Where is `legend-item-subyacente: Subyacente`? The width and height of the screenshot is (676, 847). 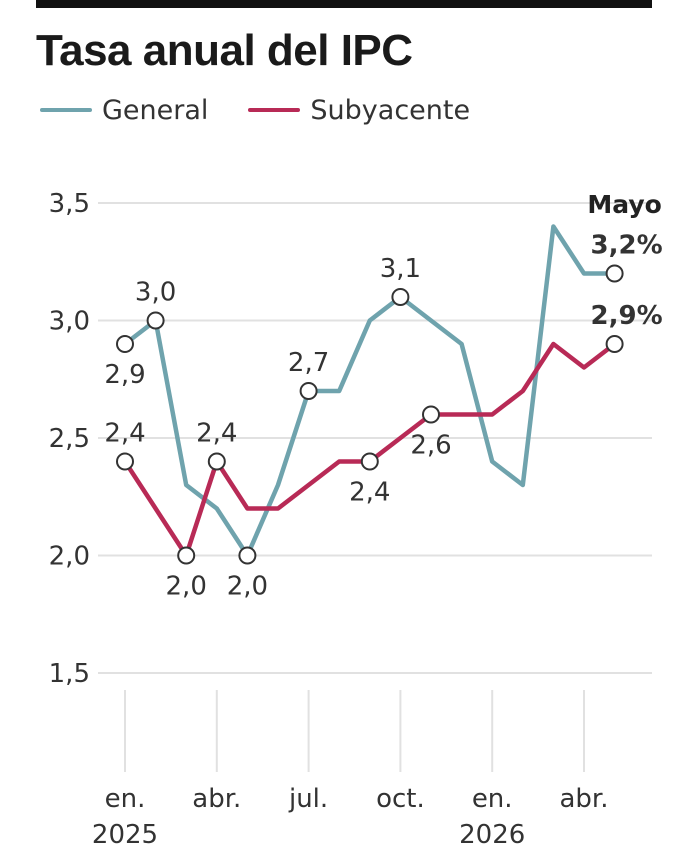 legend-item-subyacente: Subyacente is located at coordinates (359, 110).